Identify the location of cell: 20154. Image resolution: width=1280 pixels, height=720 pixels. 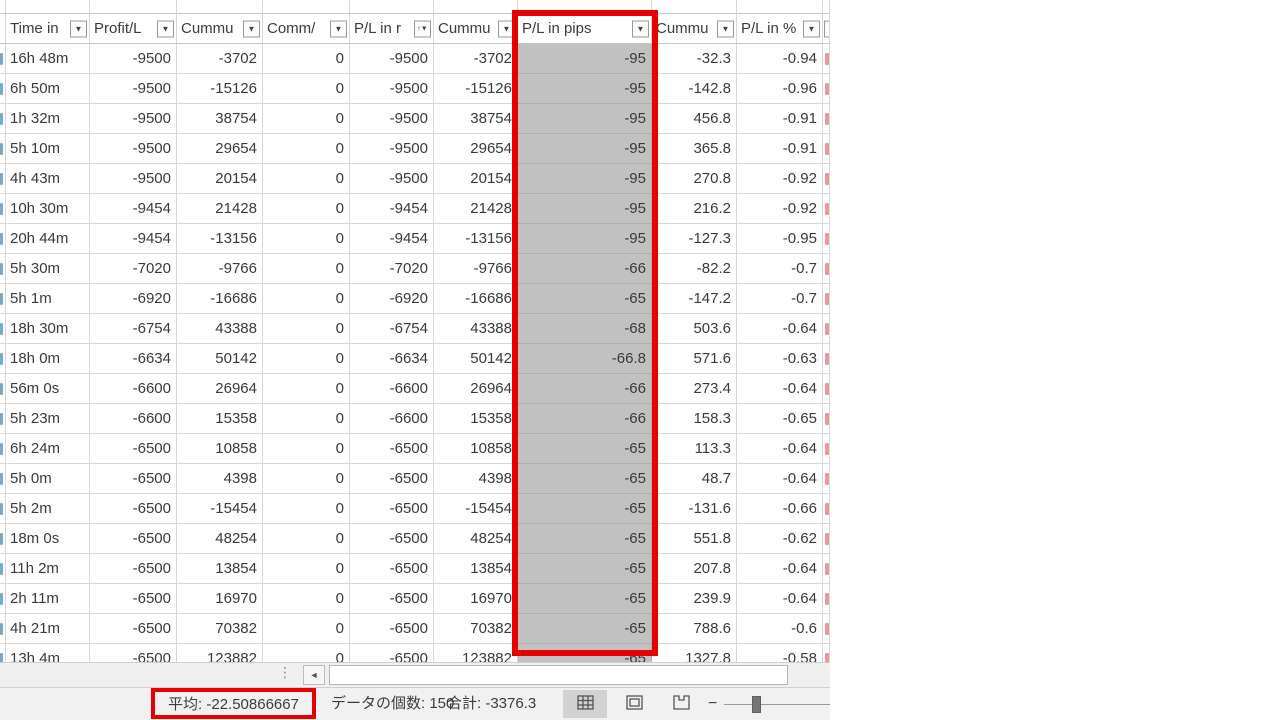
(220, 179).